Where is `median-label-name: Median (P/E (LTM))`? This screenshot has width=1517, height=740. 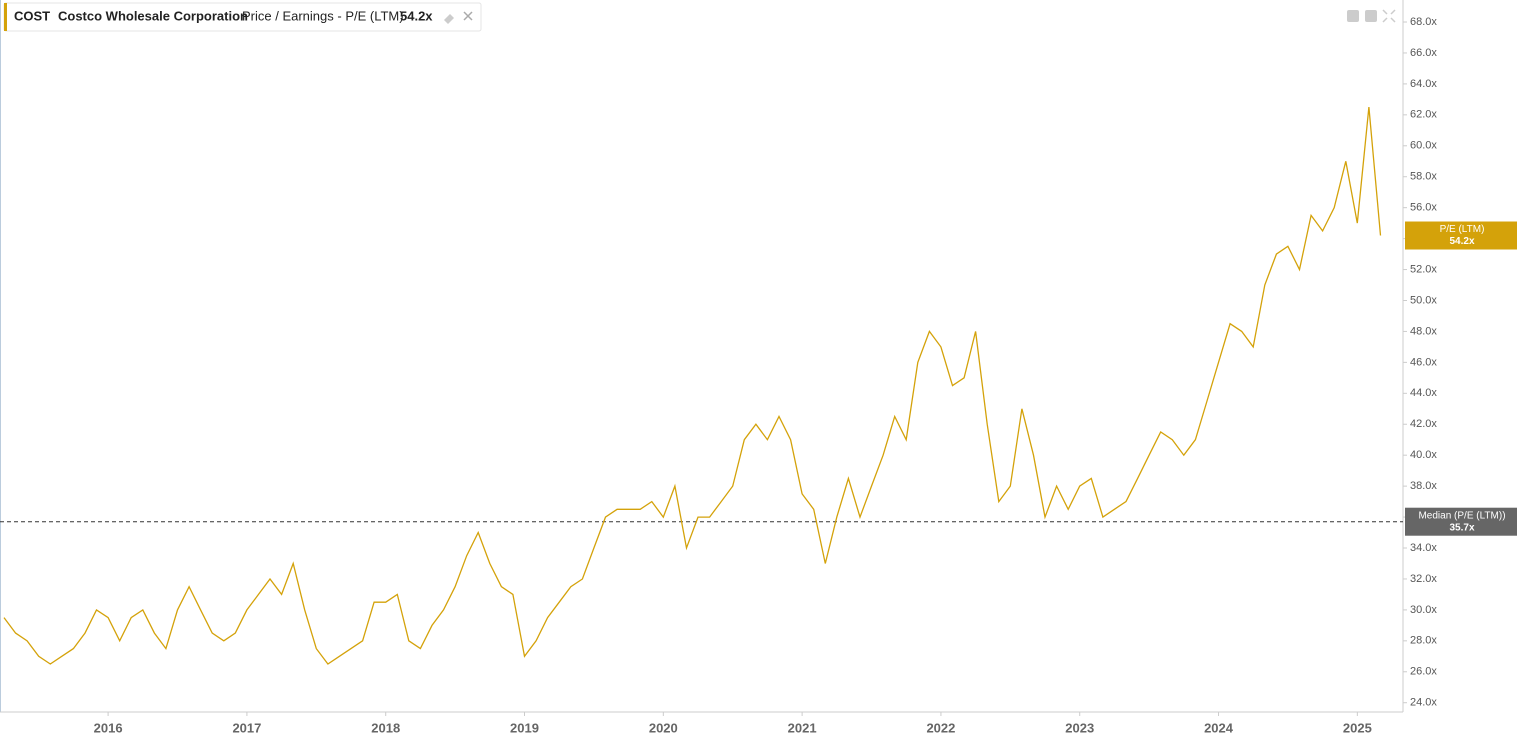 median-label-name: Median (P/E (LTM)) is located at coordinates (1461, 515).